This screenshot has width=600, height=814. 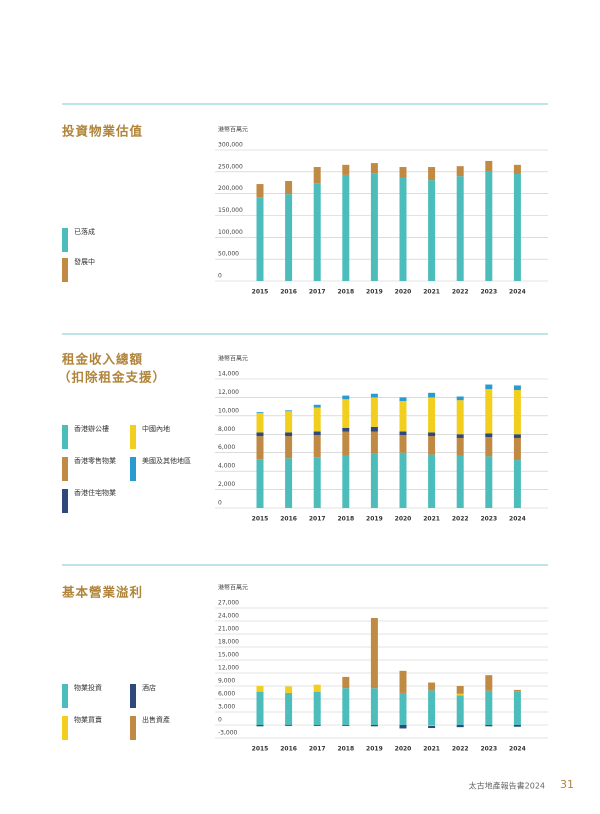 I want to click on legend-label: 美國及其他地區, so click(x=166, y=460).